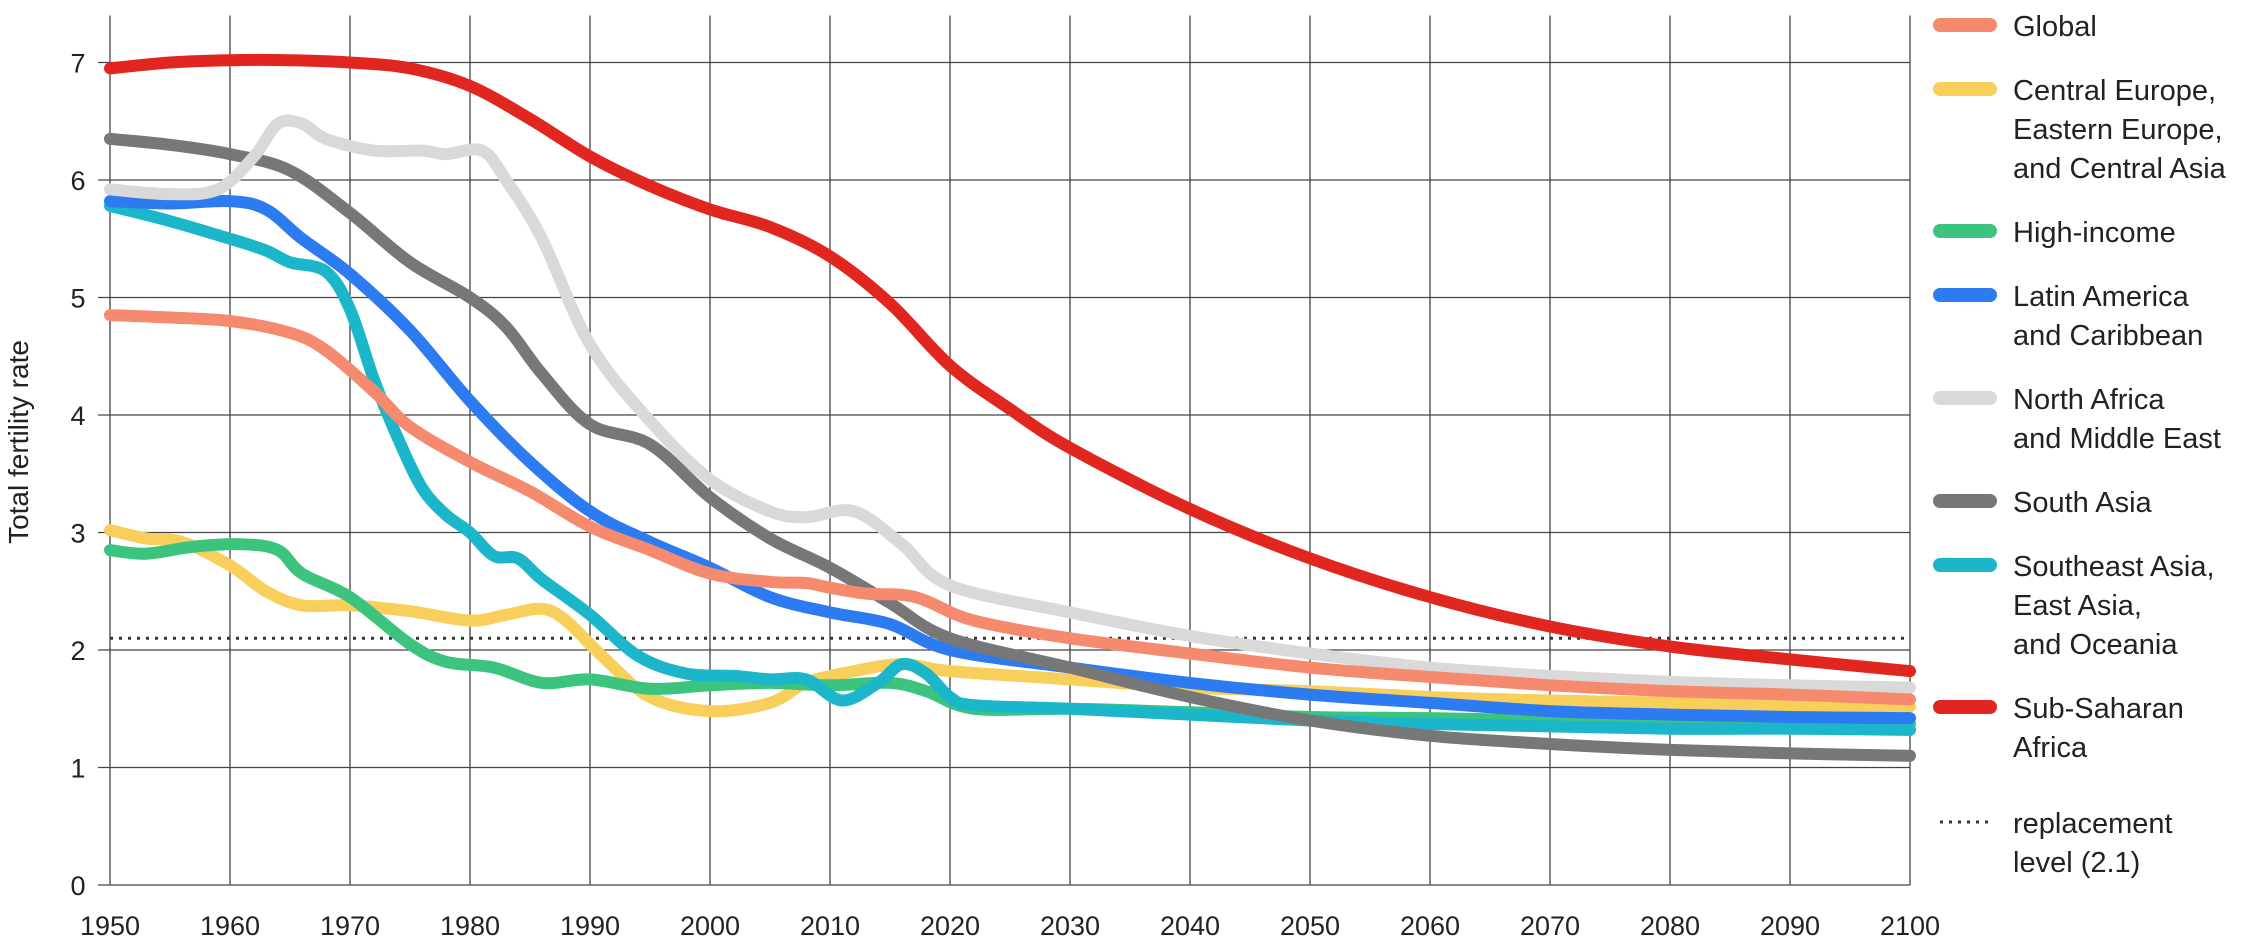  What do you see at coordinates (950, 926) in the screenshot?
I see `x-tick-label: 2020` at bounding box center [950, 926].